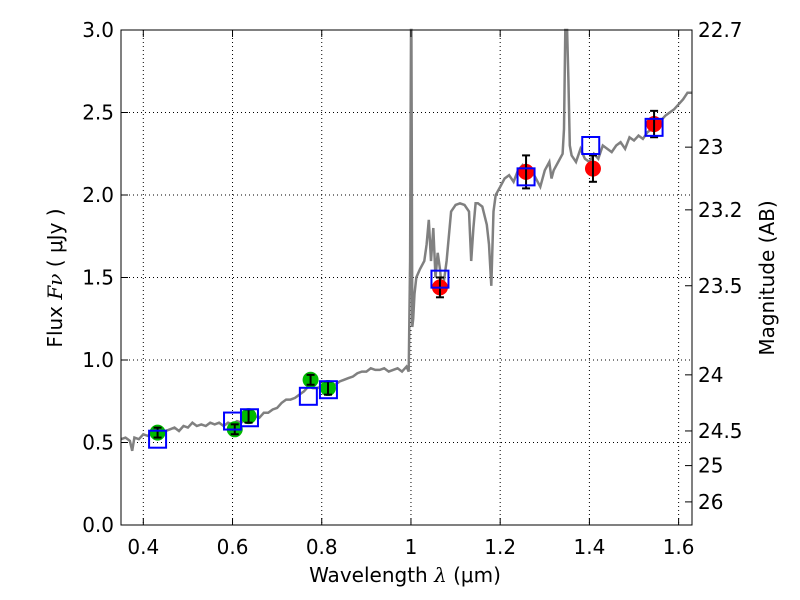 The width and height of the screenshot is (800, 600). What do you see at coordinates (589, 547) in the screenshot?
I see `x-tick-label: 1.4` at bounding box center [589, 547].